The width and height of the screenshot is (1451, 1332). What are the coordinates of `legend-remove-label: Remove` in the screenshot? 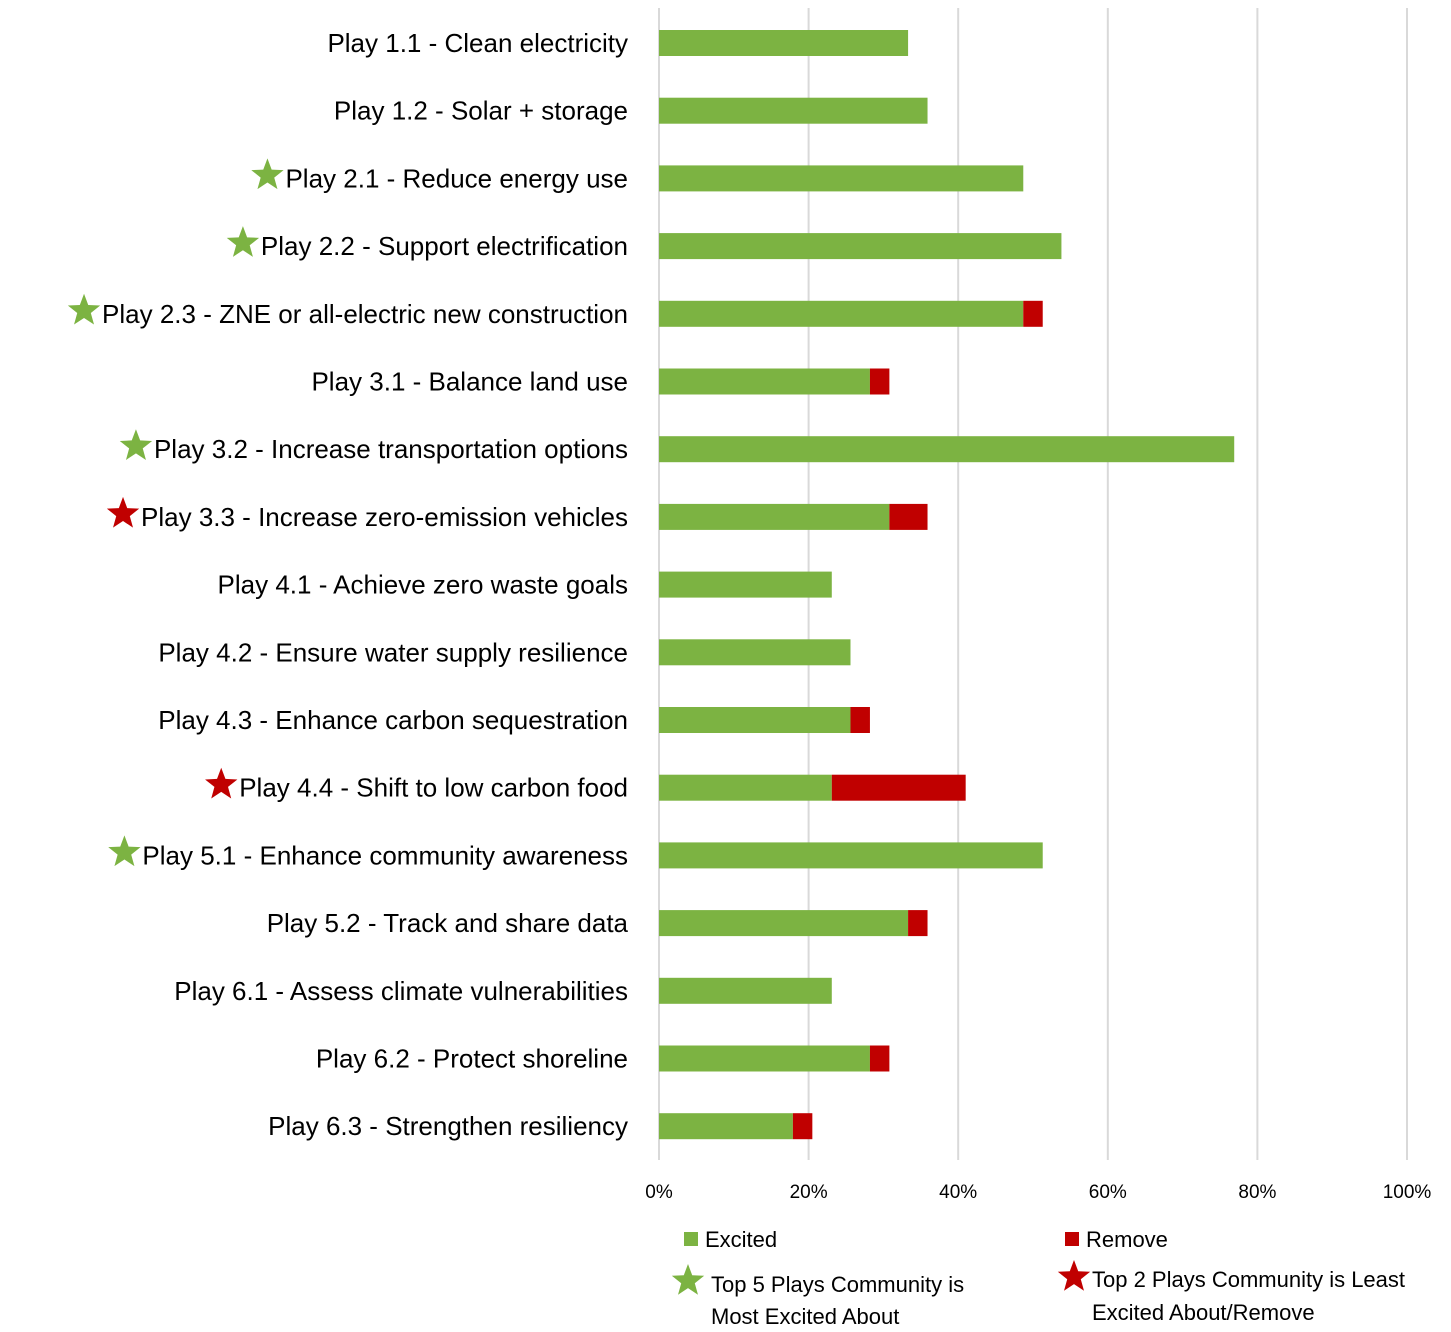 It's located at (1127, 1239).